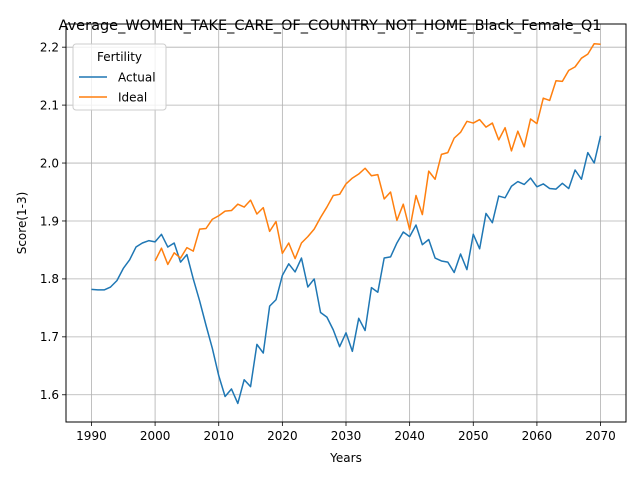 The image size is (640, 480). Describe the element at coordinates (49, 47) in the screenshot. I see `y-tick-label: 2.2` at that location.